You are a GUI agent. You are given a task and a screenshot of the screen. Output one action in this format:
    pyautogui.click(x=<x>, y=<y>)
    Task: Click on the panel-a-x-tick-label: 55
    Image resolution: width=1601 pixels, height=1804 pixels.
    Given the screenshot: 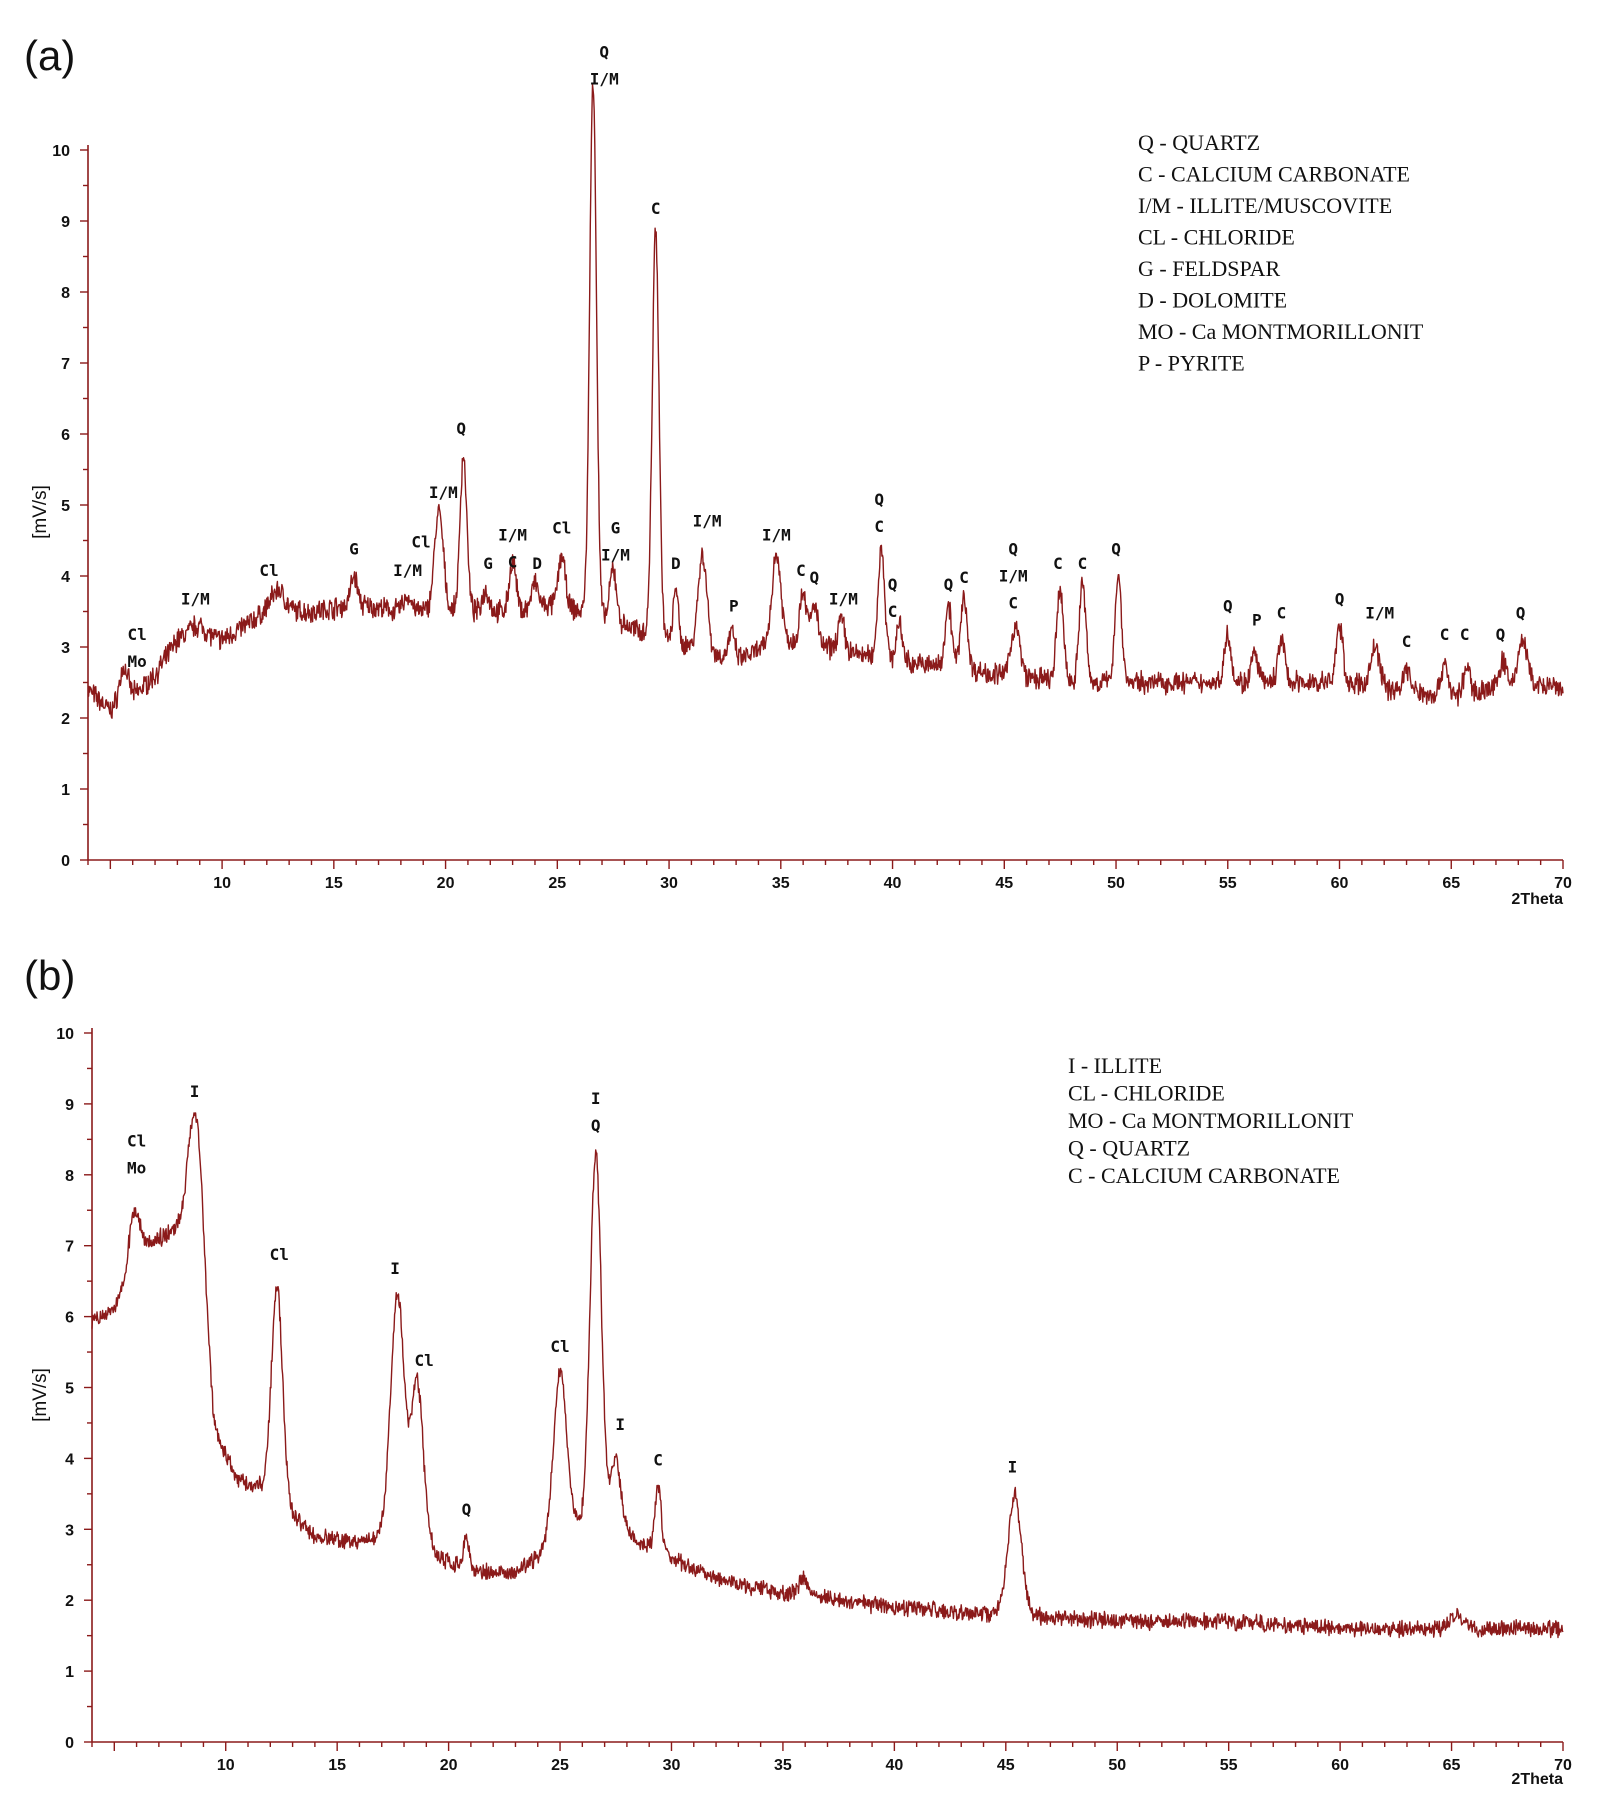 What is the action you would take?
    pyautogui.click(x=1228, y=883)
    